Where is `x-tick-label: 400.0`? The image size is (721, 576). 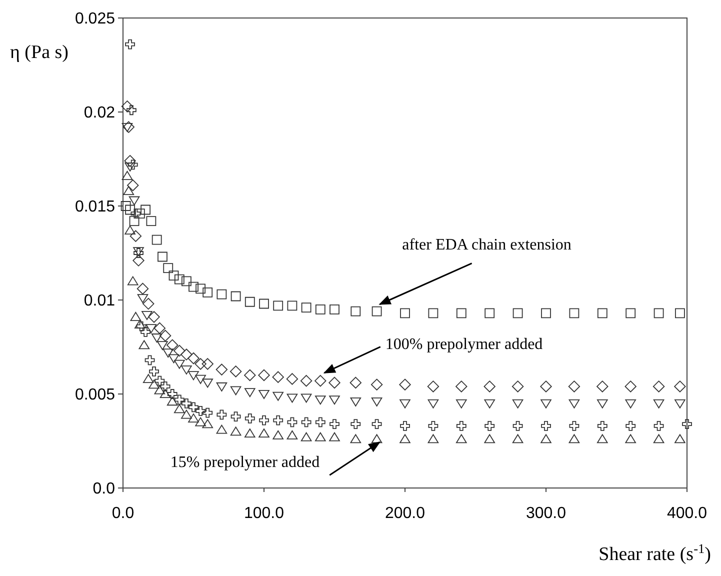
x-tick-label: 400.0 is located at coordinates (687, 513).